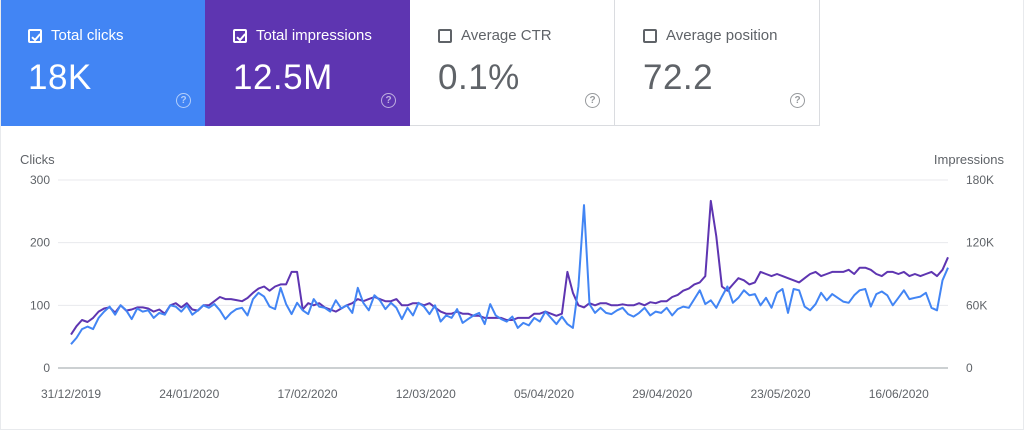 This screenshot has height=430, width=1024. I want to click on y-right-tick-label: 180K, so click(980, 180).